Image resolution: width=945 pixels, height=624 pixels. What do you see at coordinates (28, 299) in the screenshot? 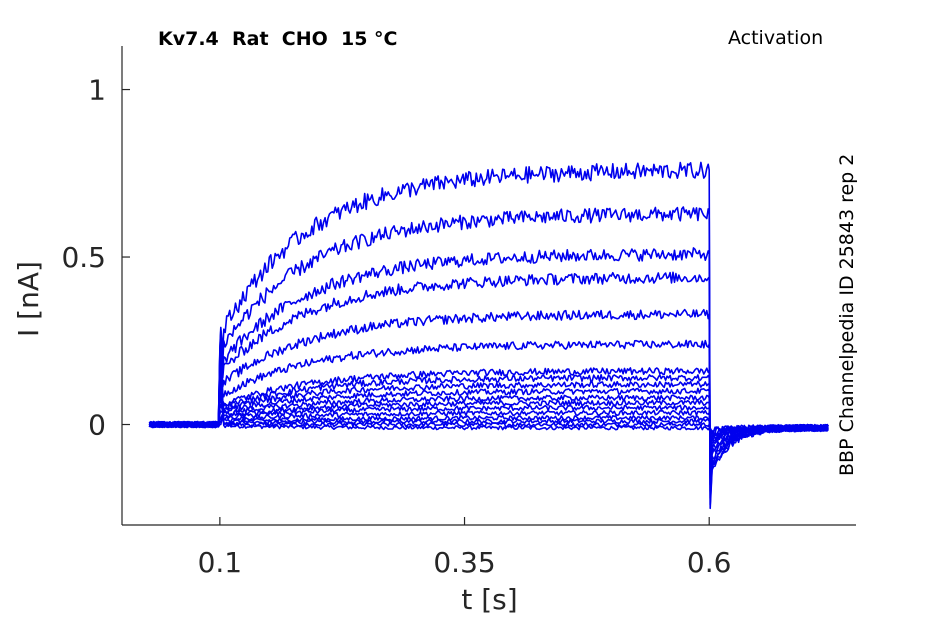
I see `y-axis-label: I [nA]` at bounding box center [28, 299].